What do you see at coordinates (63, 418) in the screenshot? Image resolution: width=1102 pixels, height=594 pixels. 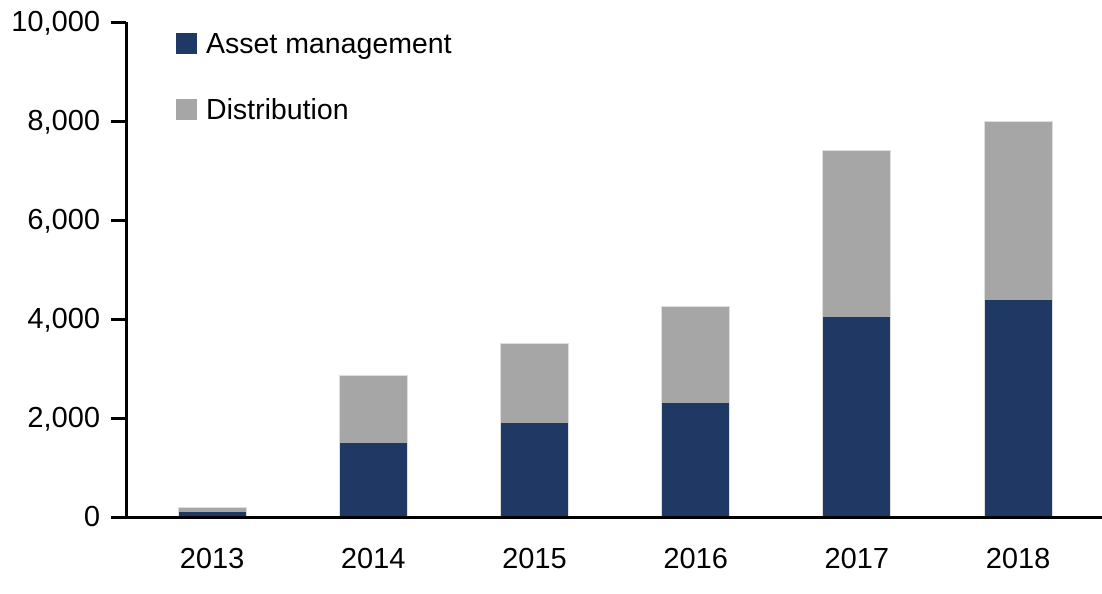 I see `y-axis-label-2000: 2,000` at bounding box center [63, 418].